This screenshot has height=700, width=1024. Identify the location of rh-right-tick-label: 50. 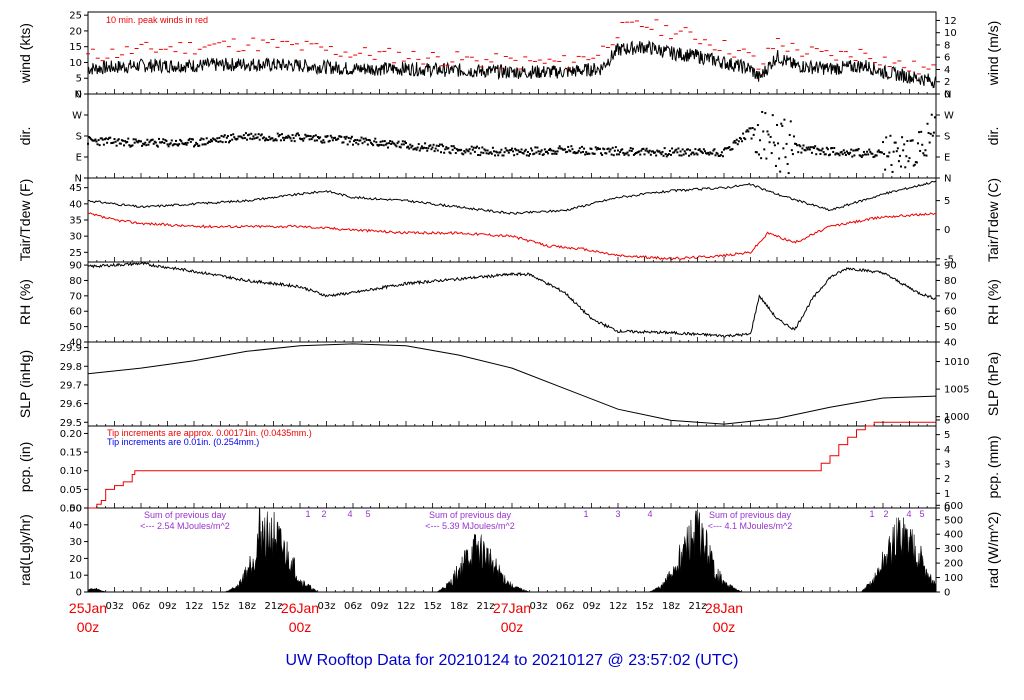
(950, 327).